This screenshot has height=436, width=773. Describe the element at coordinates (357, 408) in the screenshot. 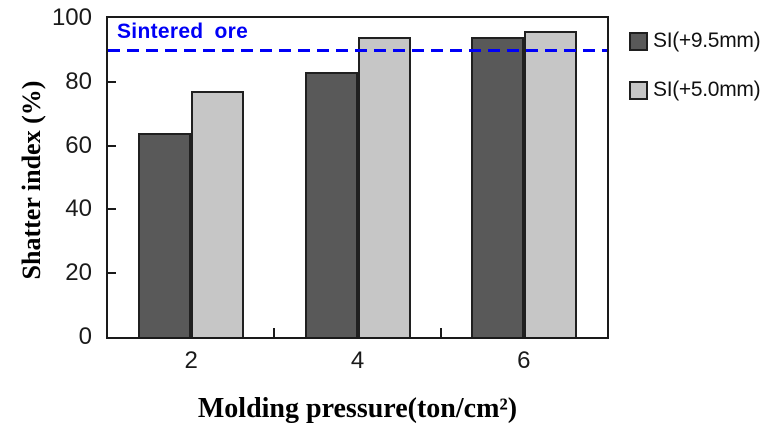

I see `x-axis-title: Molding pressure(ton/cm²)` at that location.